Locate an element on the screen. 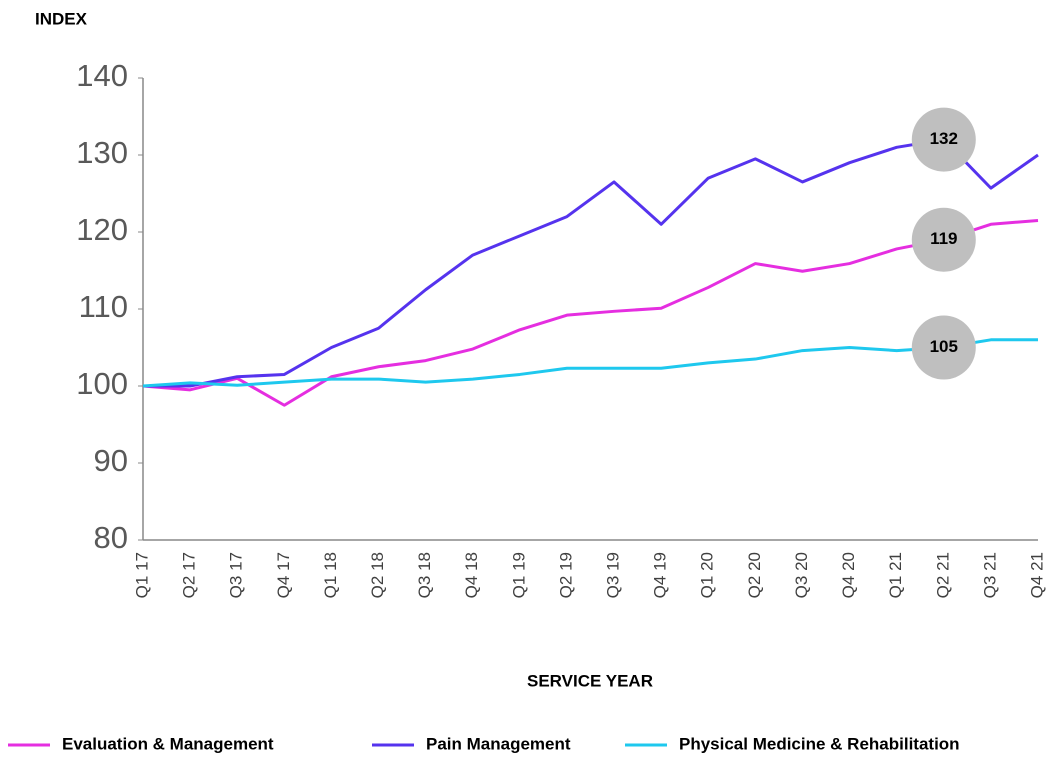  y-tick-label: 140 is located at coordinates (102, 75).